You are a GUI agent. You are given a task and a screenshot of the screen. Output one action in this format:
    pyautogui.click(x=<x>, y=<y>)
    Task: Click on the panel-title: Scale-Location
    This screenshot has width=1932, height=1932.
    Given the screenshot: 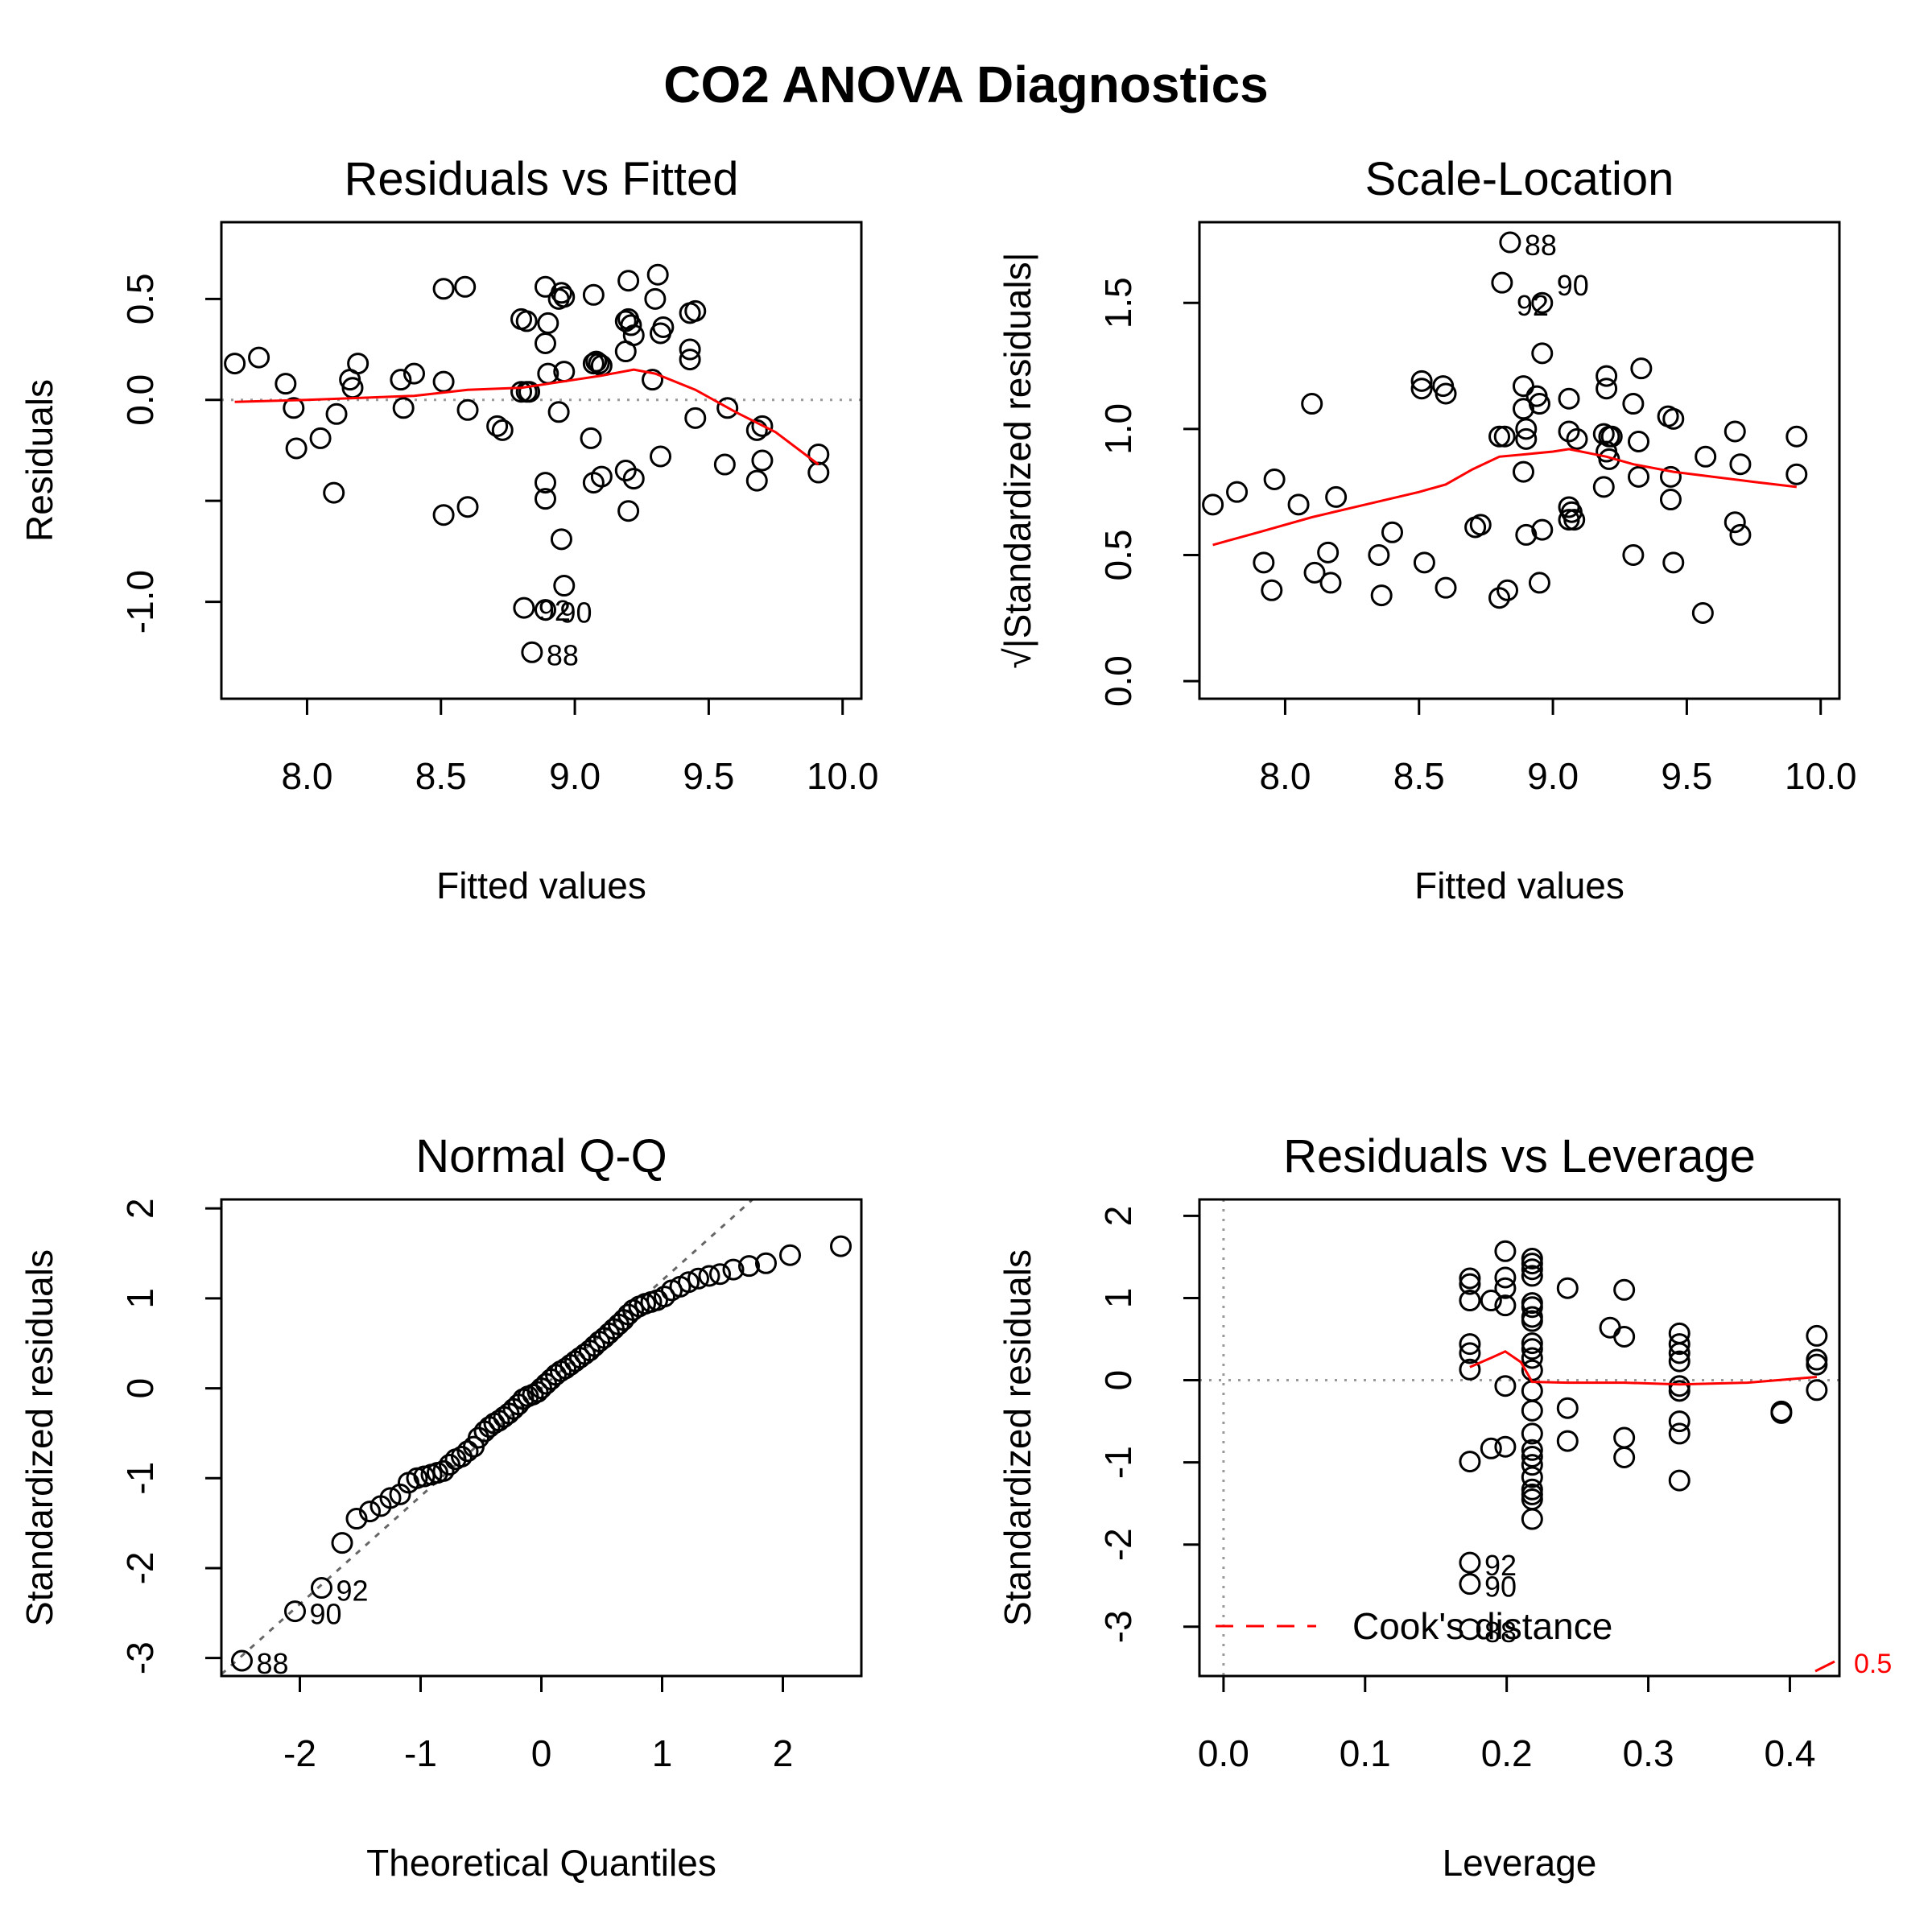 What is the action you would take?
    pyautogui.click(x=1519, y=179)
    